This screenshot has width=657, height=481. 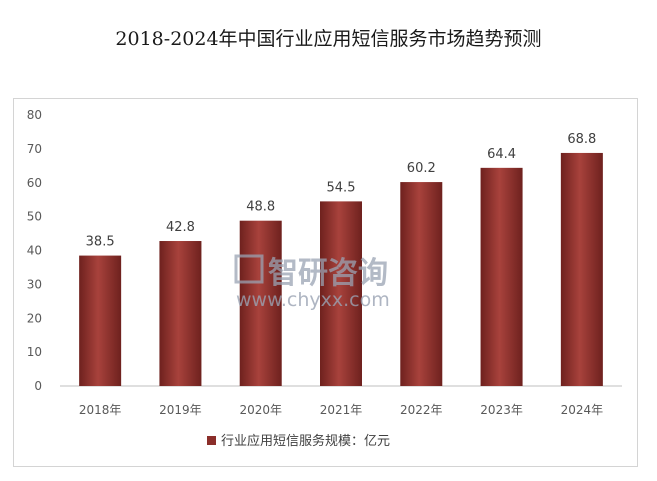 I want to click on chart-title: 2018-2024年中国行业应用短信服务市场趋势预测, so click(x=328, y=39).